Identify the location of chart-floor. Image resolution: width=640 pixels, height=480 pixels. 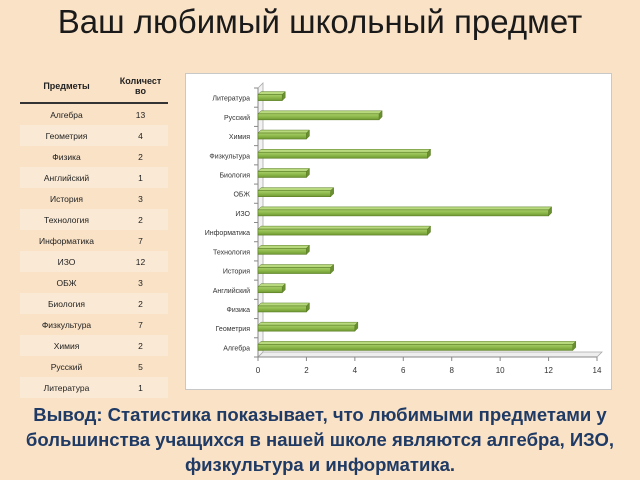
(430, 354).